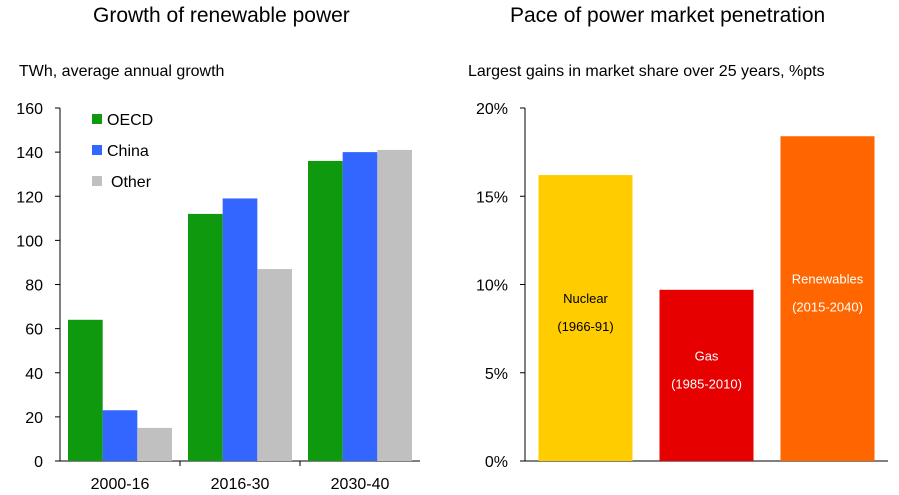 The width and height of the screenshot is (899, 495). Describe the element at coordinates (120, 484) in the screenshot. I see `left-x-tick-label: 2000-16` at that location.